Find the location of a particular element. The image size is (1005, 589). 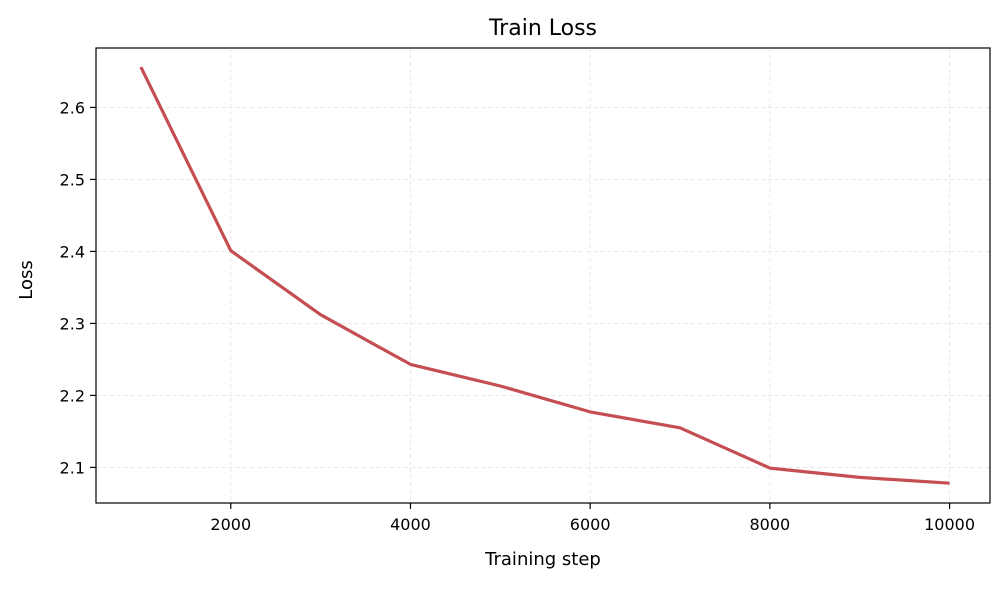

x-tick-label: 2000 is located at coordinates (230, 524).